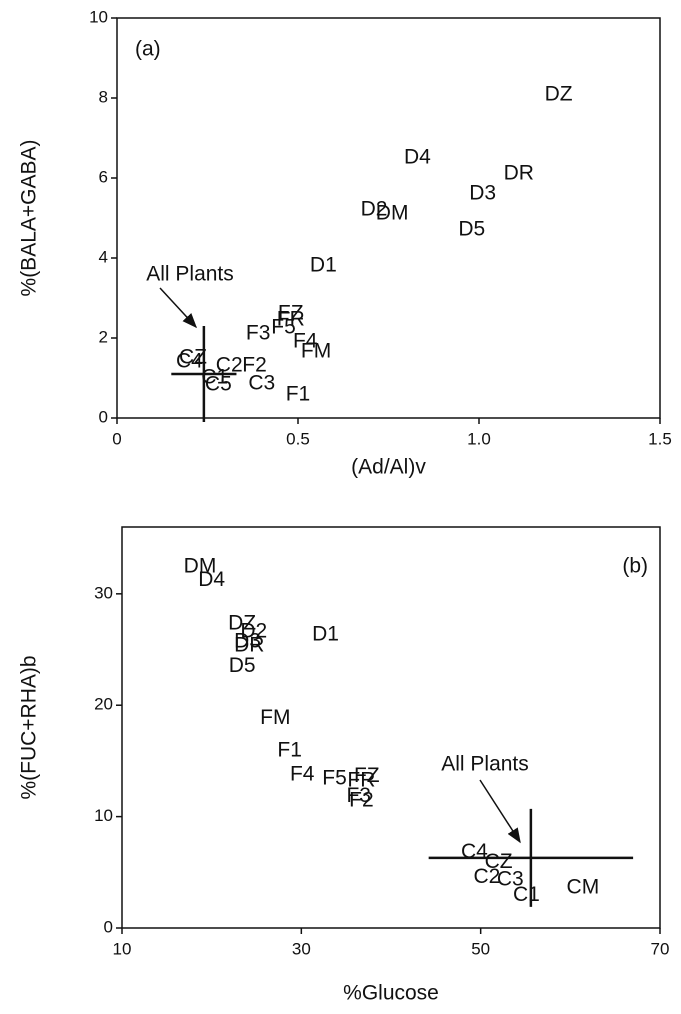 Image resolution: width=681 pixels, height=1014 pixels. What do you see at coordinates (148, 49) in the screenshot?
I see `panel-label: (a)` at bounding box center [148, 49].